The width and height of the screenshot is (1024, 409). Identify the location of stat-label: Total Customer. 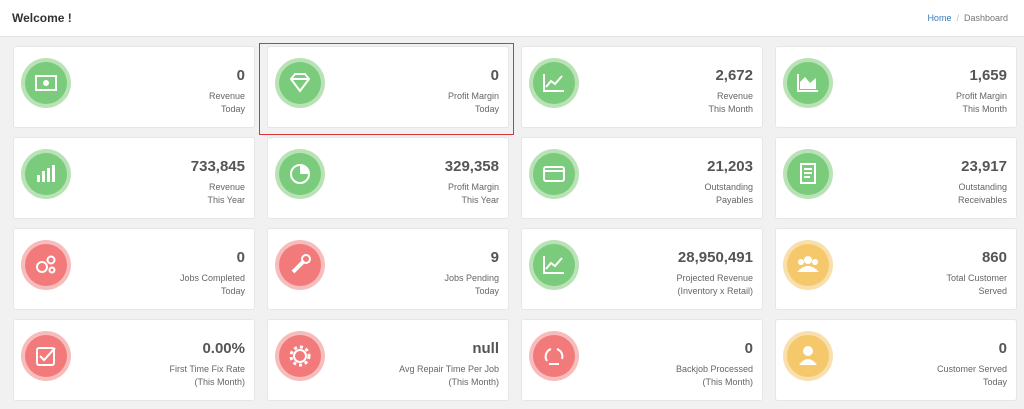
(976, 278).